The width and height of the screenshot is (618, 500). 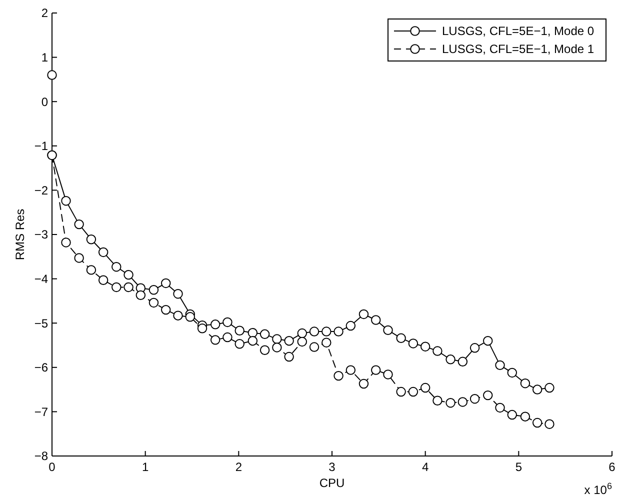 What do you see at coordinates (332, 467) in the screenshot?
I see `x-tick-label: 3` at bounding box center [332, 467].